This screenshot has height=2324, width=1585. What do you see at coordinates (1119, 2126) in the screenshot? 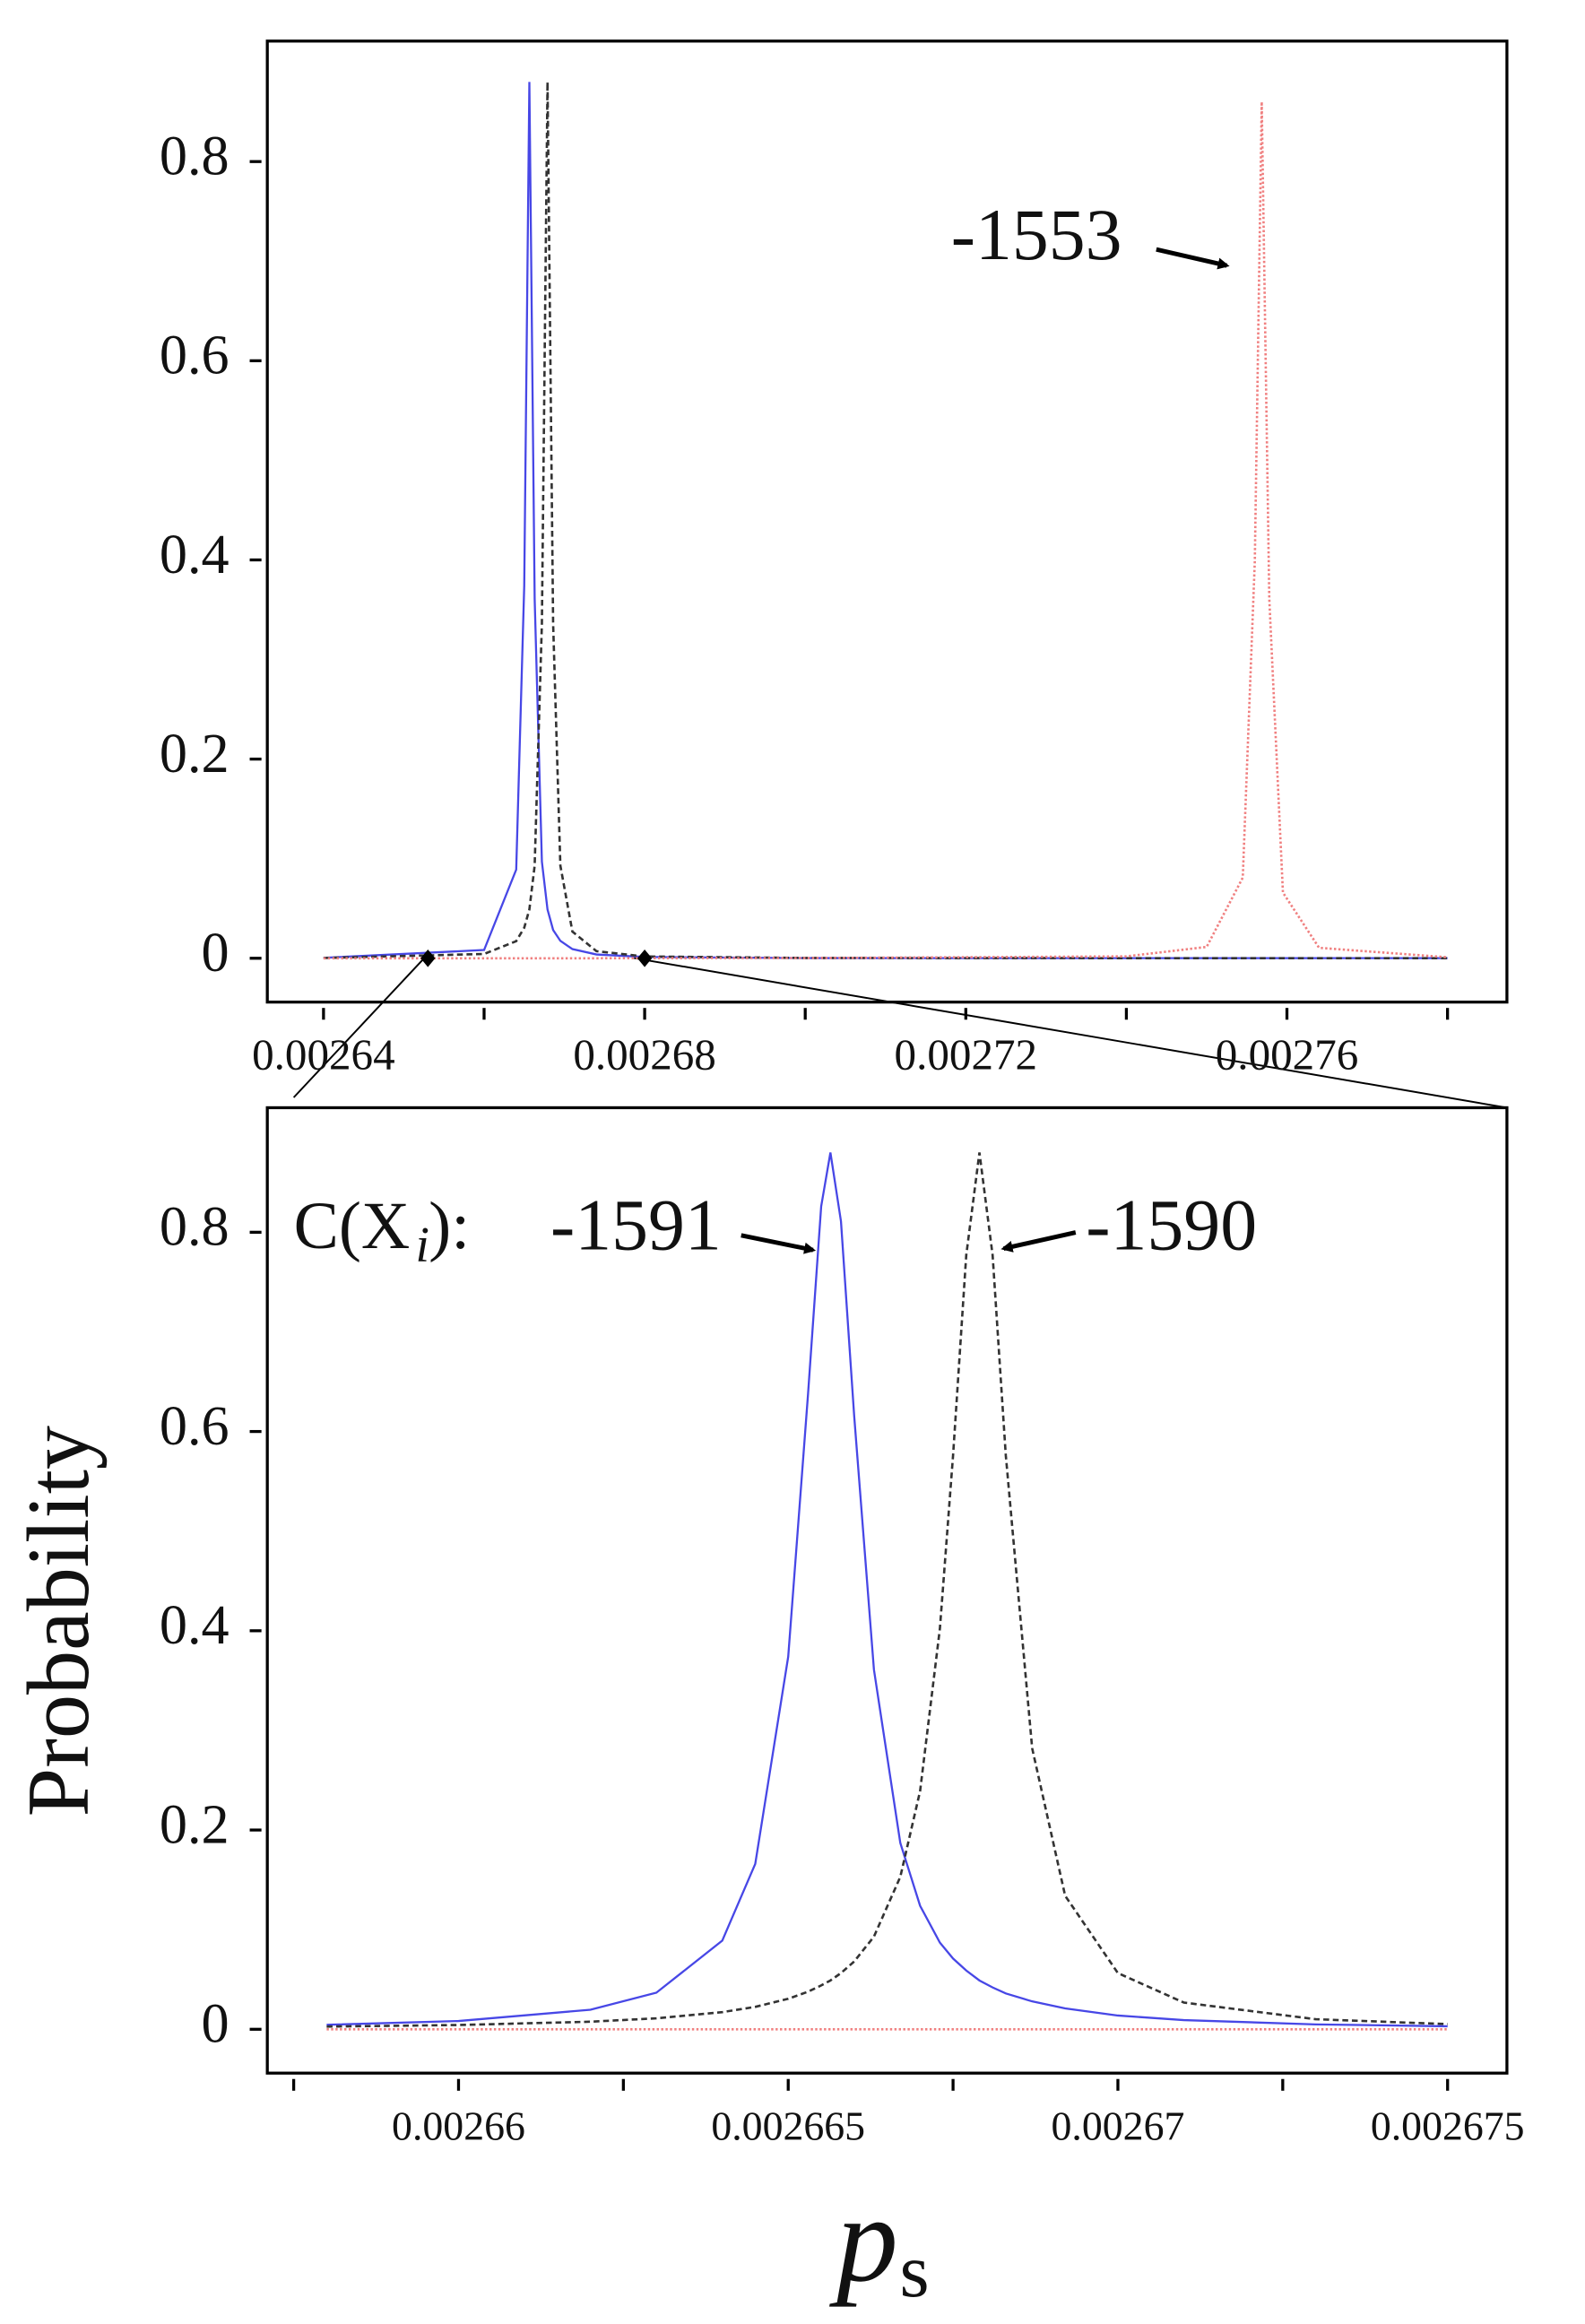
I see `x-tick-label: 0.00267` at bounding box center [1119, 2126].